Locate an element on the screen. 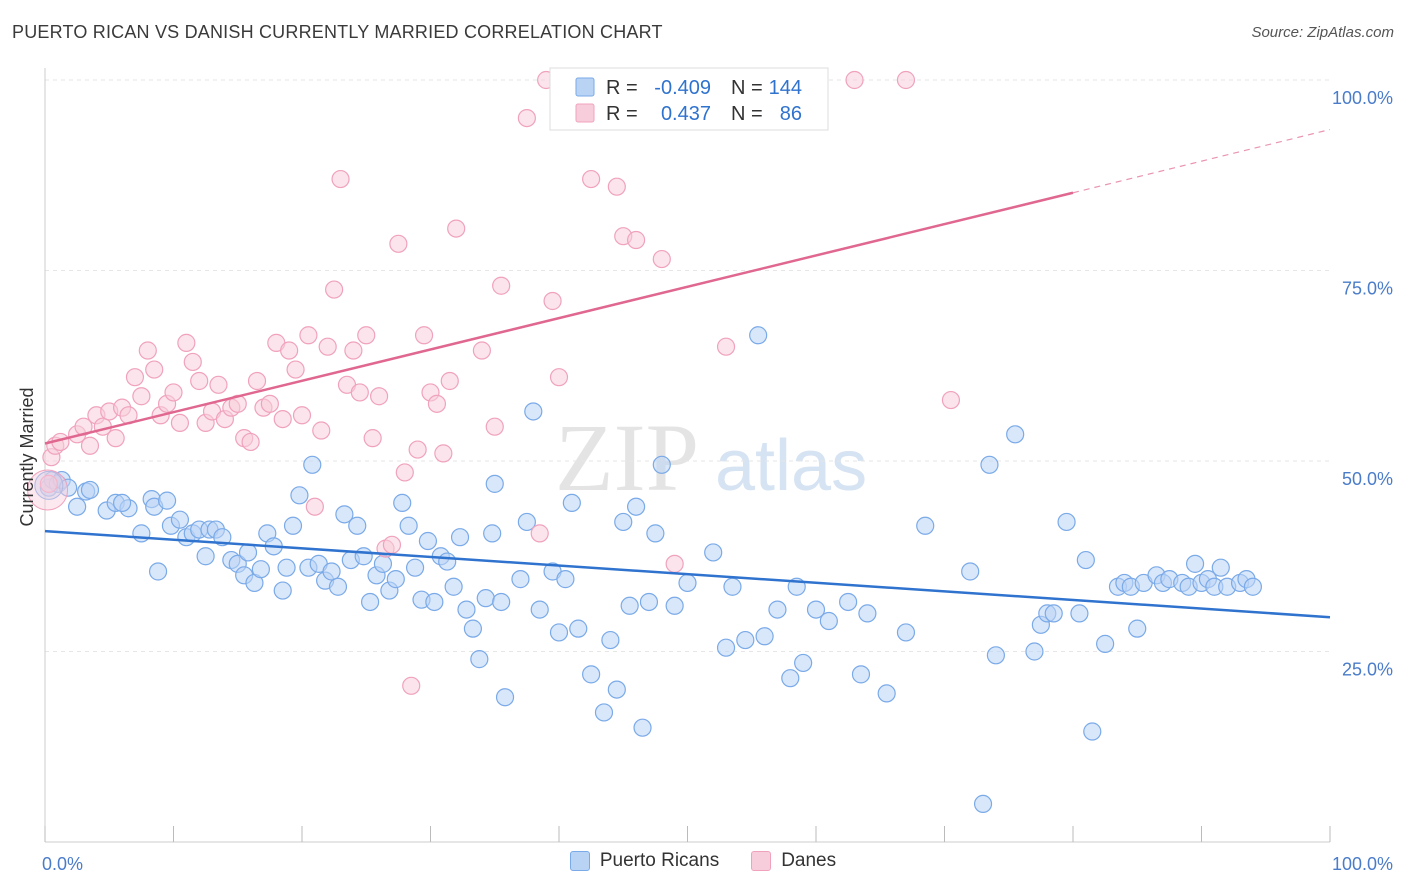  legend-swatch-danes is located at coordinates (585, 113).